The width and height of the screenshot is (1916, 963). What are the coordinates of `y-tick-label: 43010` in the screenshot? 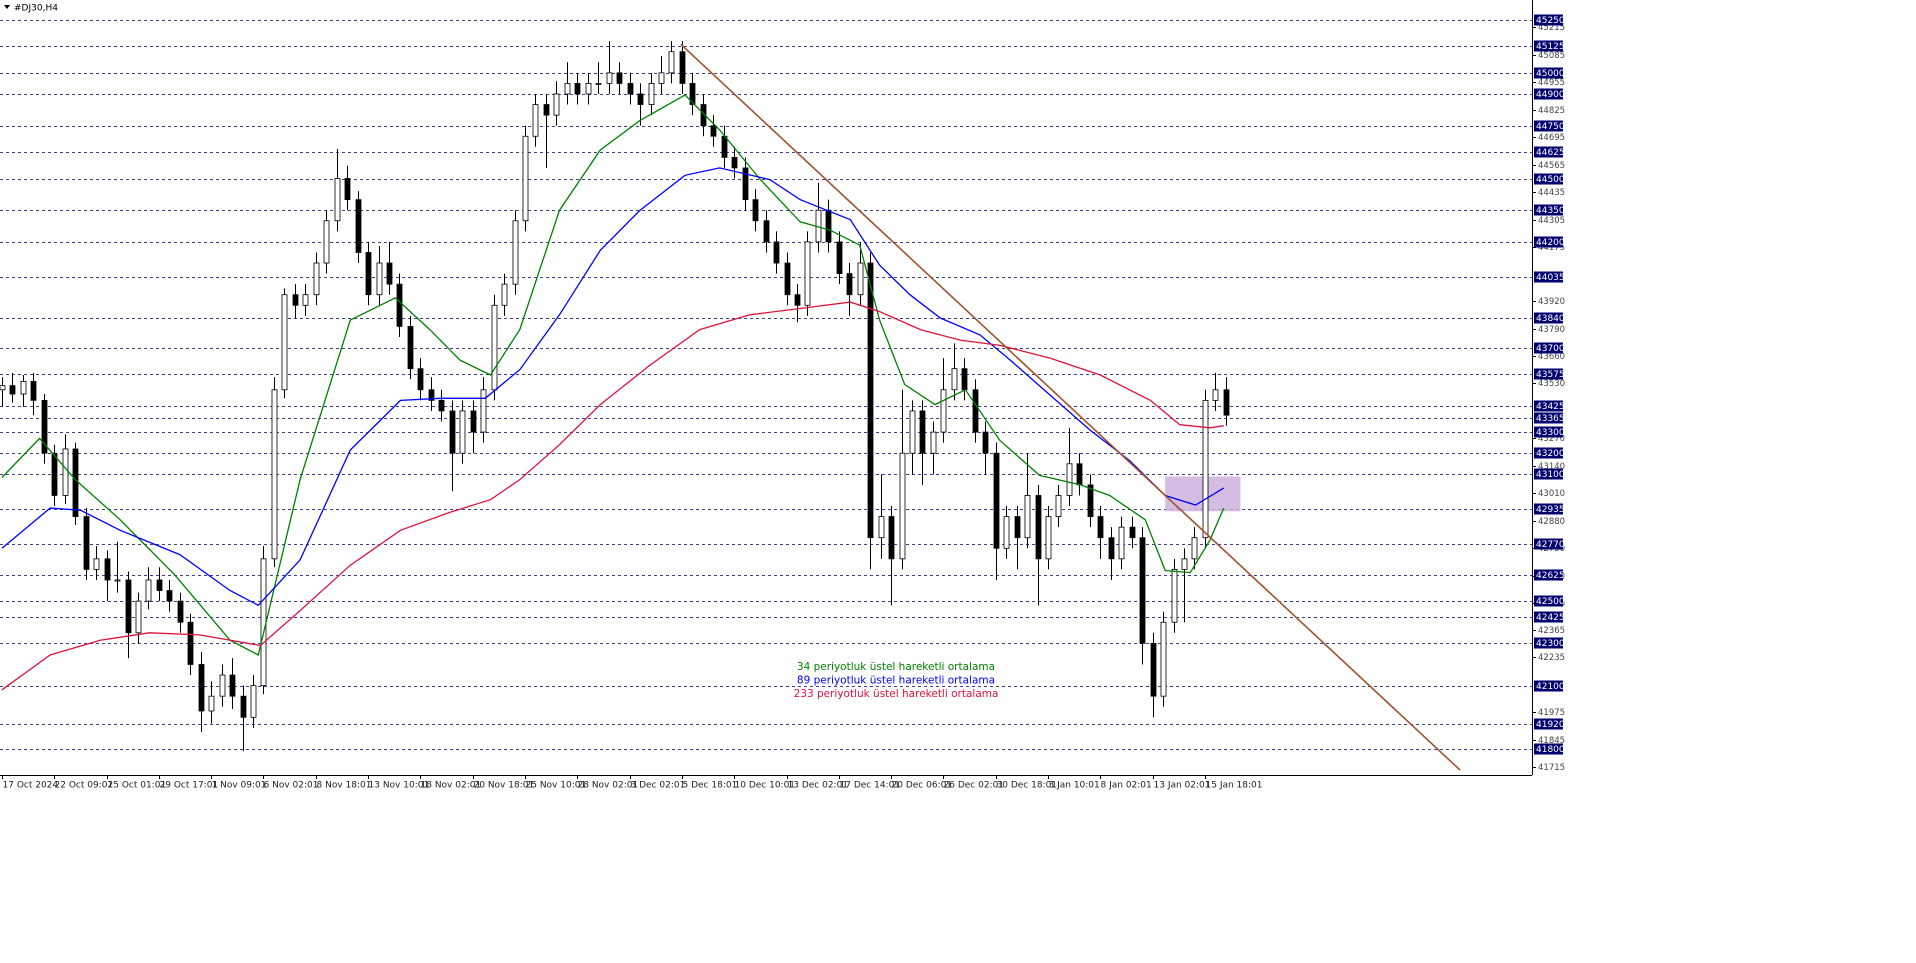 It's located at (1551, 494).